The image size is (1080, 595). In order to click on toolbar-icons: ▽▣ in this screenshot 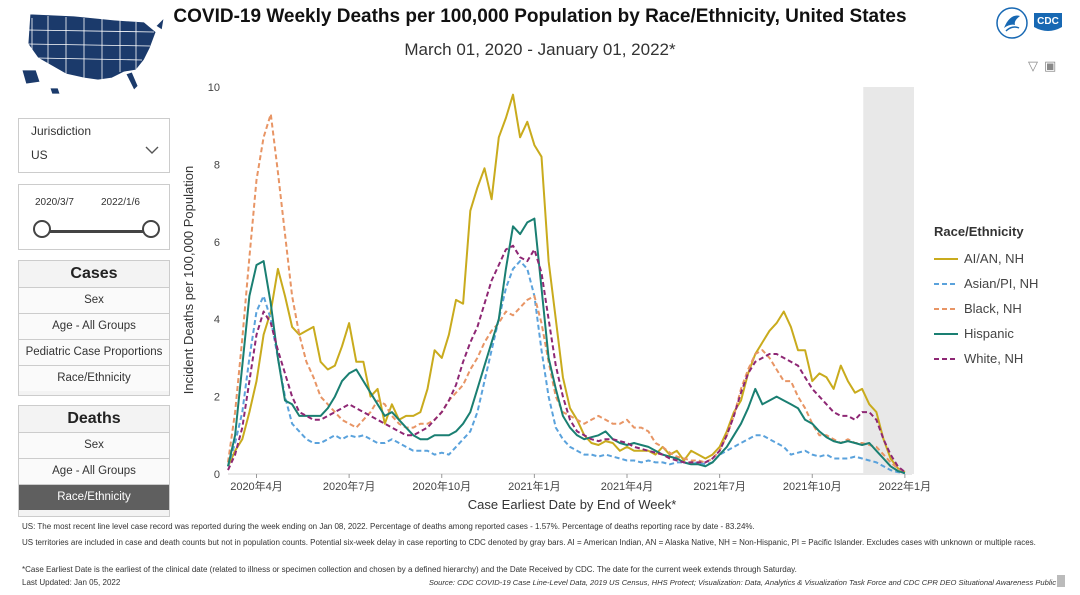, I will do `click(1045, 66)`.